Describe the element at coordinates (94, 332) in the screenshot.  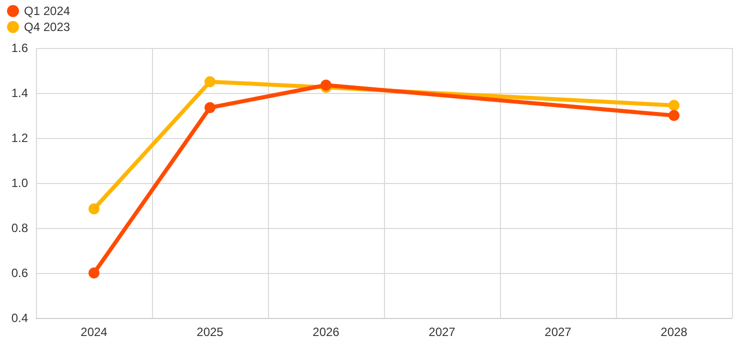
I see `x-tick-label: 2024` at that location.